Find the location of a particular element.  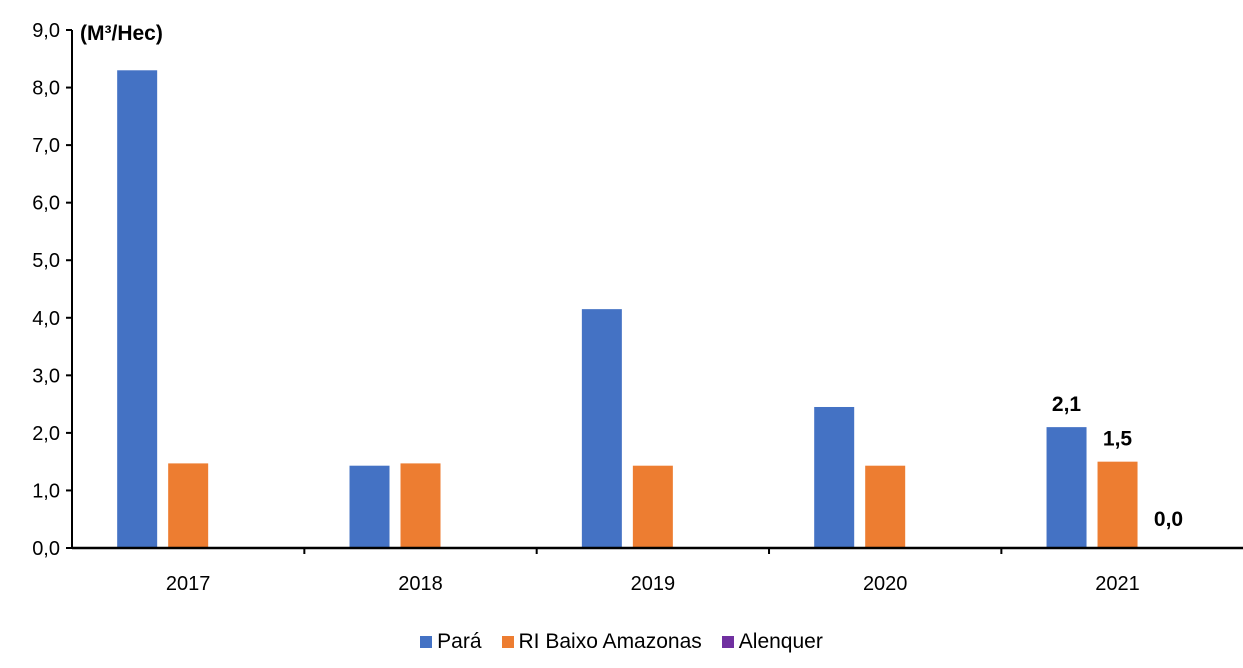

bar-par--2021 is located at coordinates (1066, 487).